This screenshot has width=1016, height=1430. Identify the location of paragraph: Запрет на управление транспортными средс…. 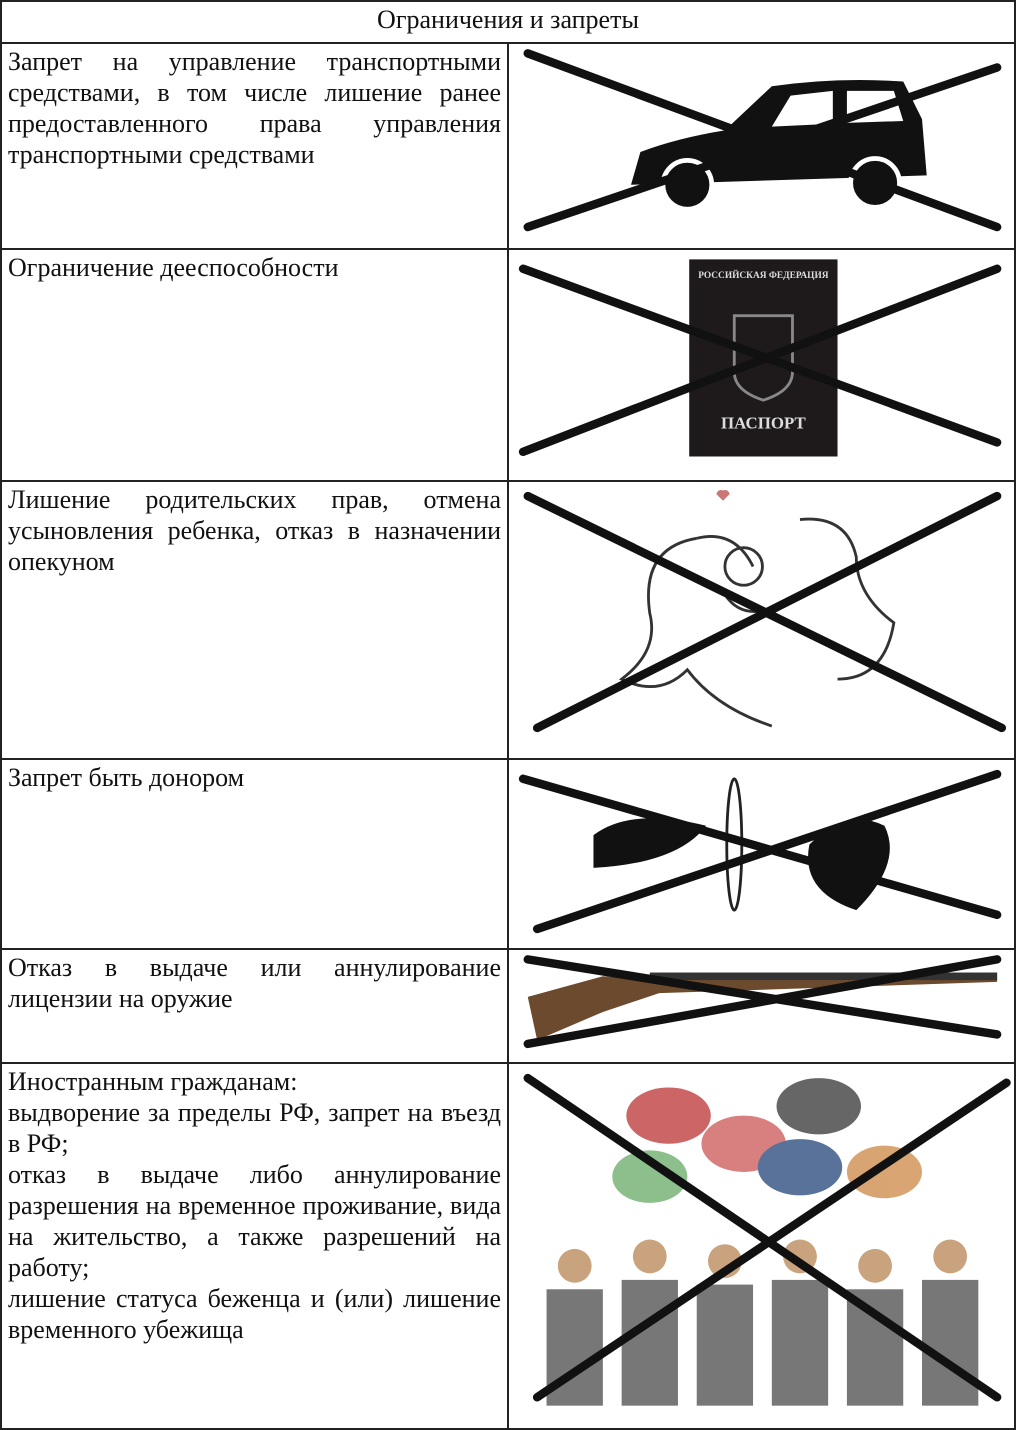
(254, 108).